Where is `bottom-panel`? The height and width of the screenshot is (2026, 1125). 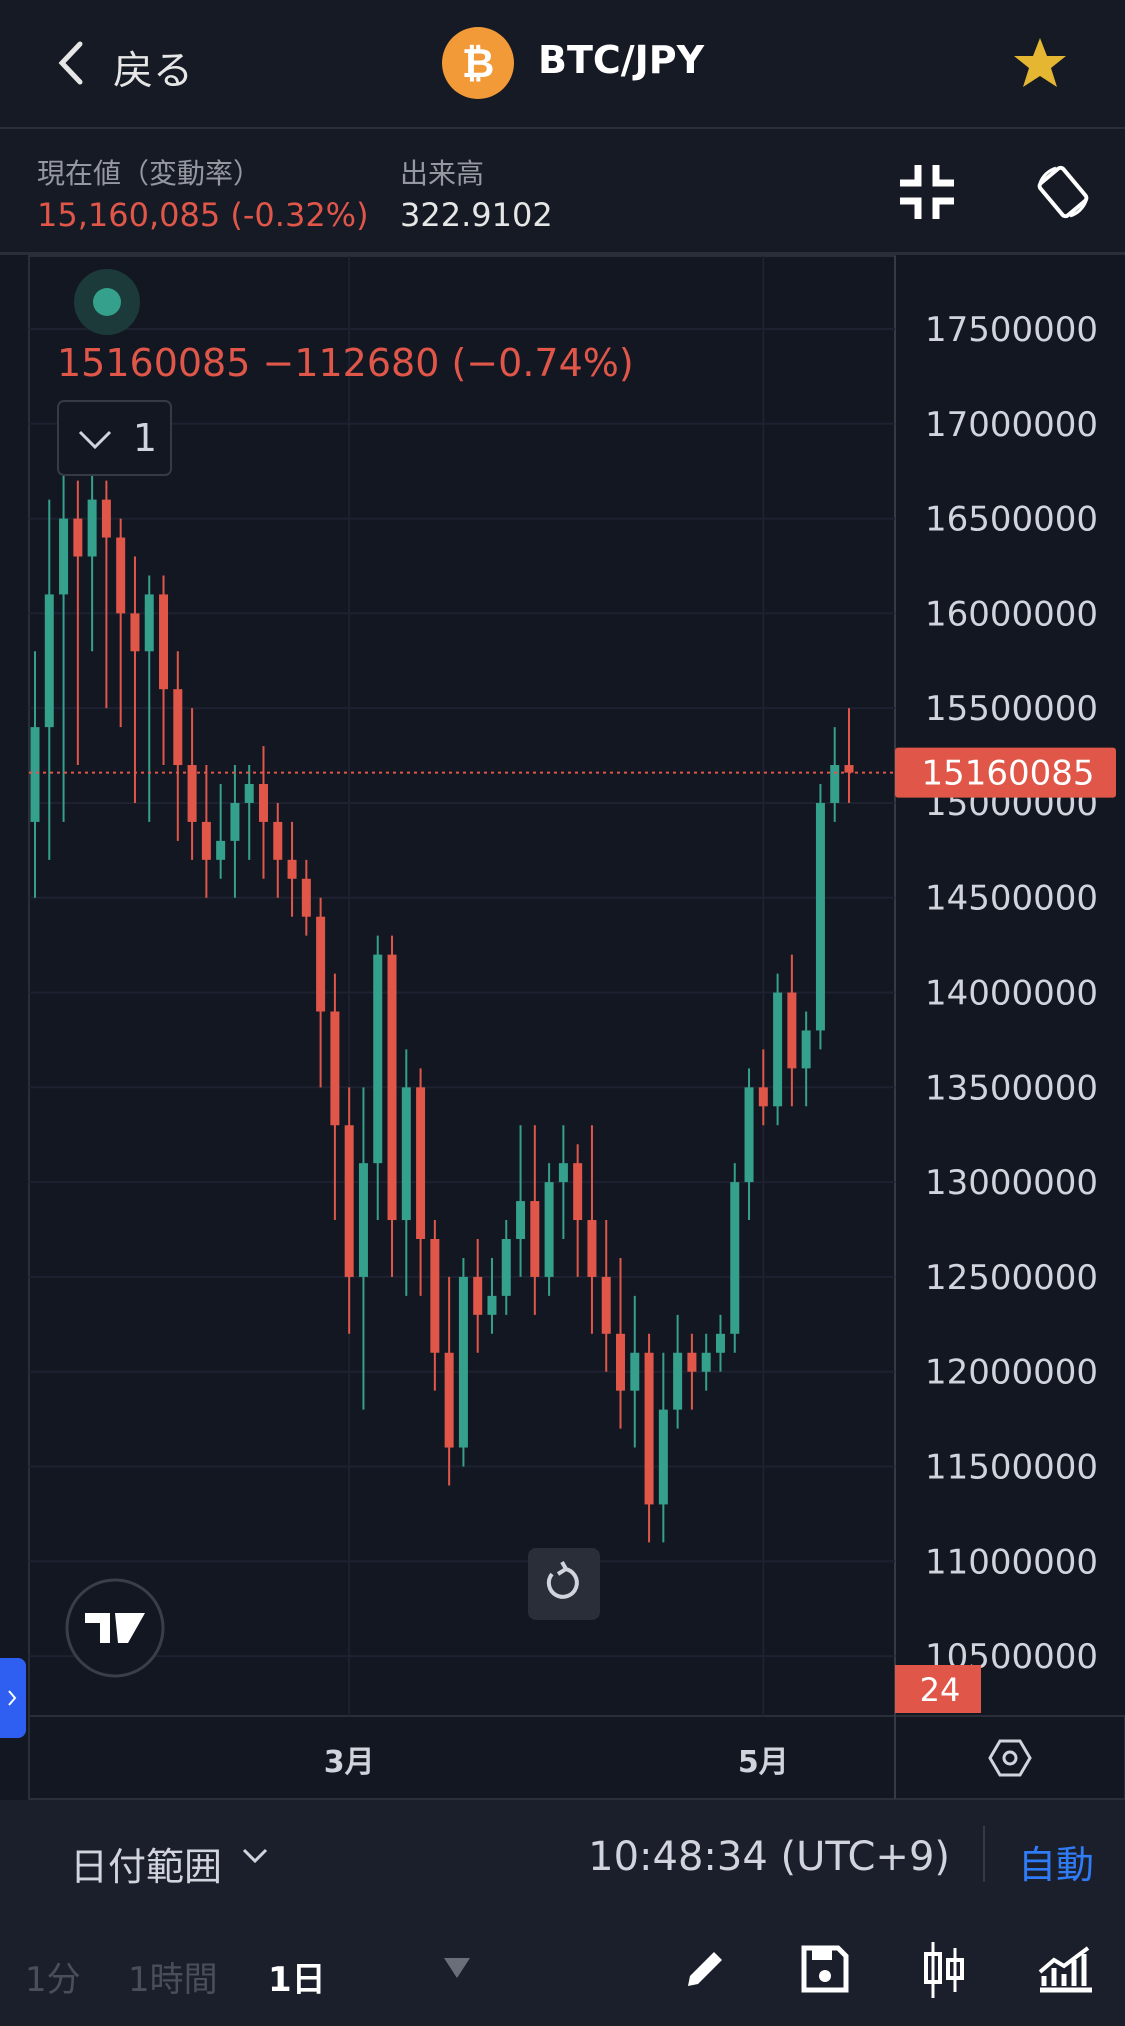
bottom-panel is located at coordinates (562, 1913).